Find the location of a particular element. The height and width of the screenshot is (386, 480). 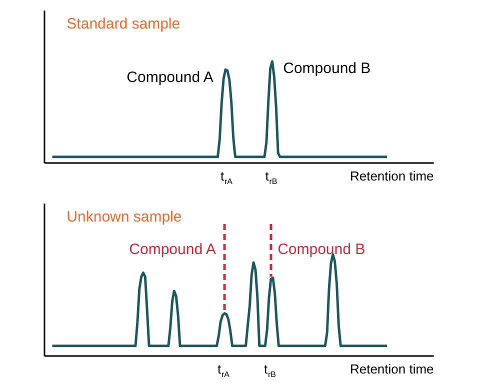

annotation: Compound B is located at coordinates (327, 69).